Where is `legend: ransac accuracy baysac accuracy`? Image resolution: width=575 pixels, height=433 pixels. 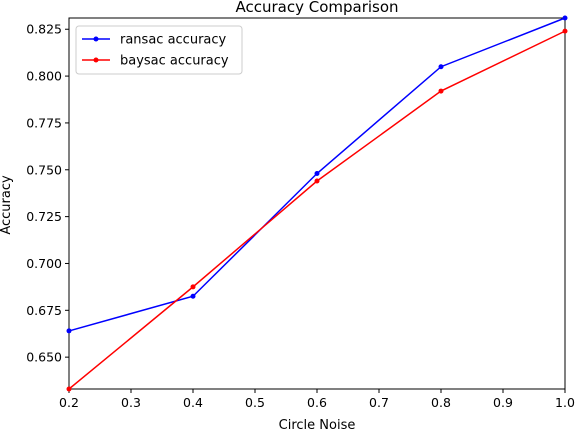 legend: ransac accuracy baysac accuracy is located at coordinates (159, 50).